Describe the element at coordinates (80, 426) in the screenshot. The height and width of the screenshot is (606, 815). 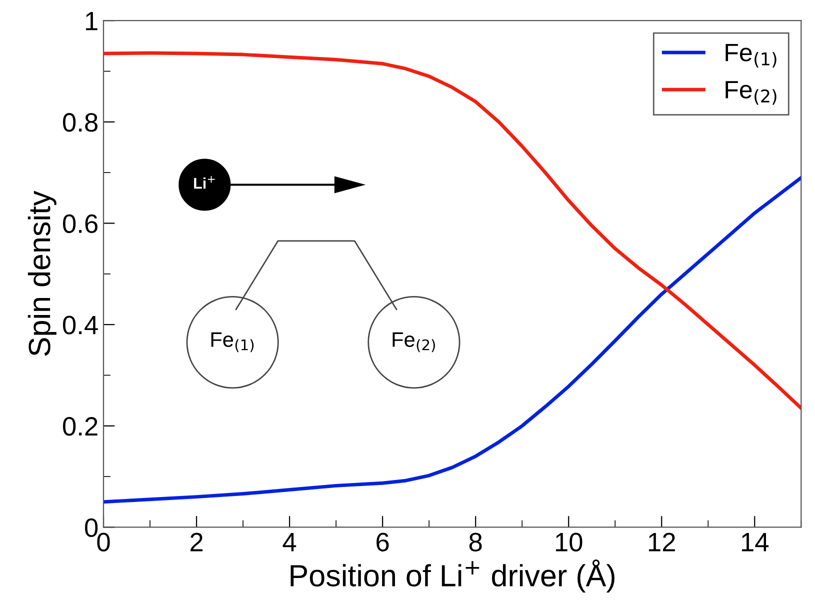
I see `y-tick-label: 0.2` at that location.